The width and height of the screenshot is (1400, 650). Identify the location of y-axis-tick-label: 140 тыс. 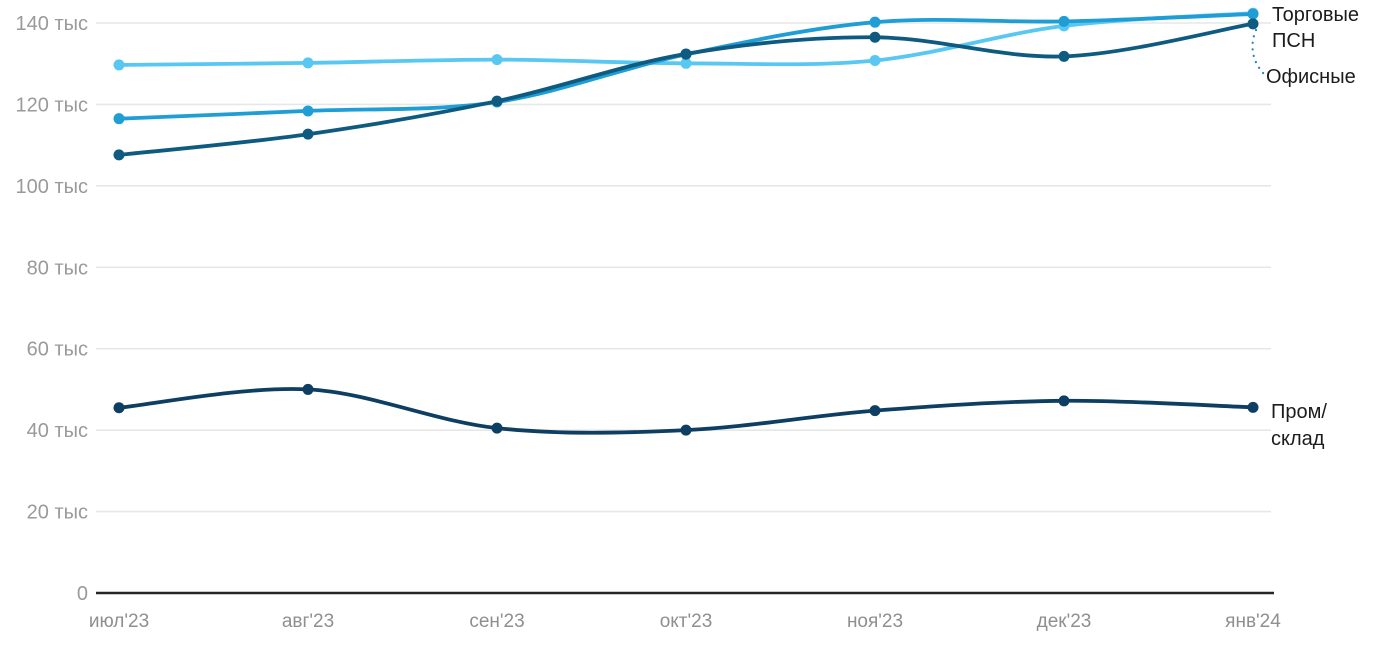
(52, 24).